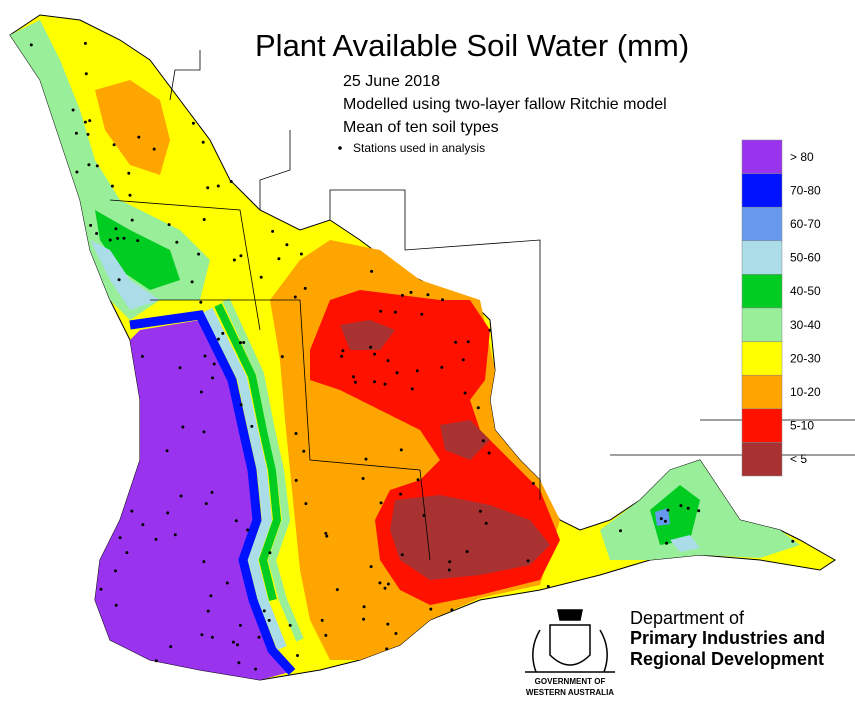  I want to click on region-gt80, so click(192, 500).